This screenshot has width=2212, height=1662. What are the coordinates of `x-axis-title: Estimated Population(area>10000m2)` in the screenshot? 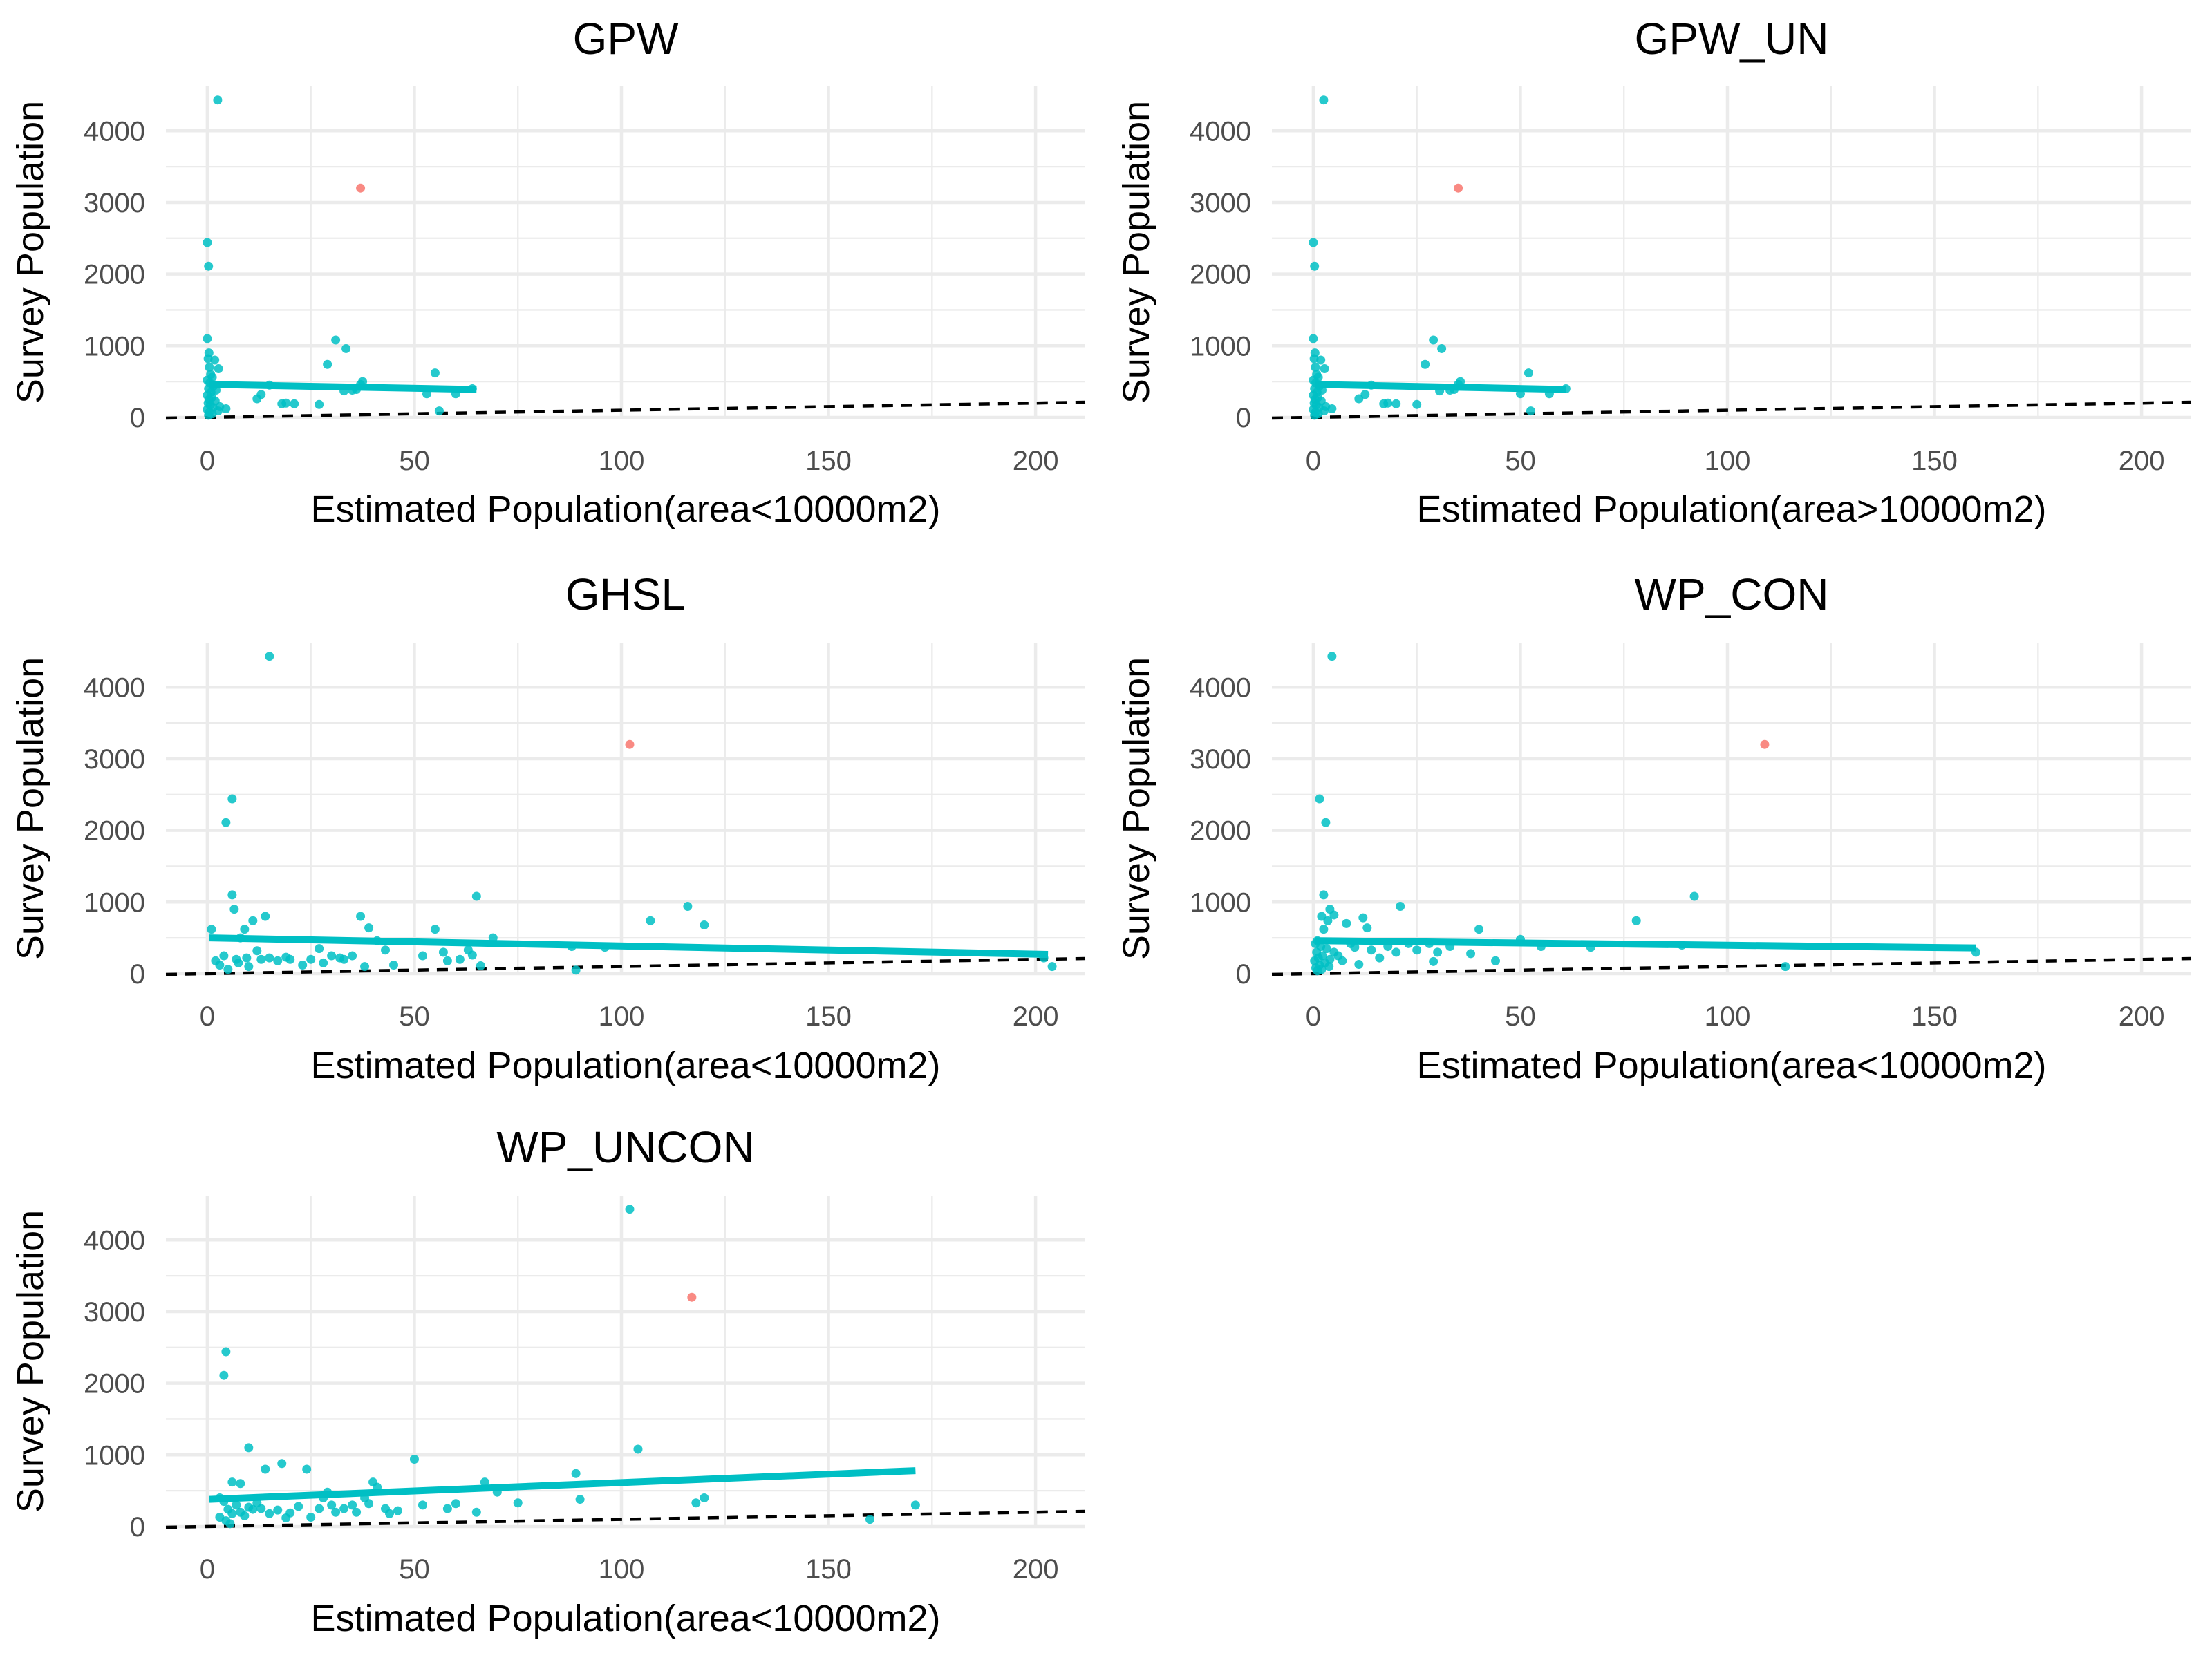 It's located at (1731, 510).